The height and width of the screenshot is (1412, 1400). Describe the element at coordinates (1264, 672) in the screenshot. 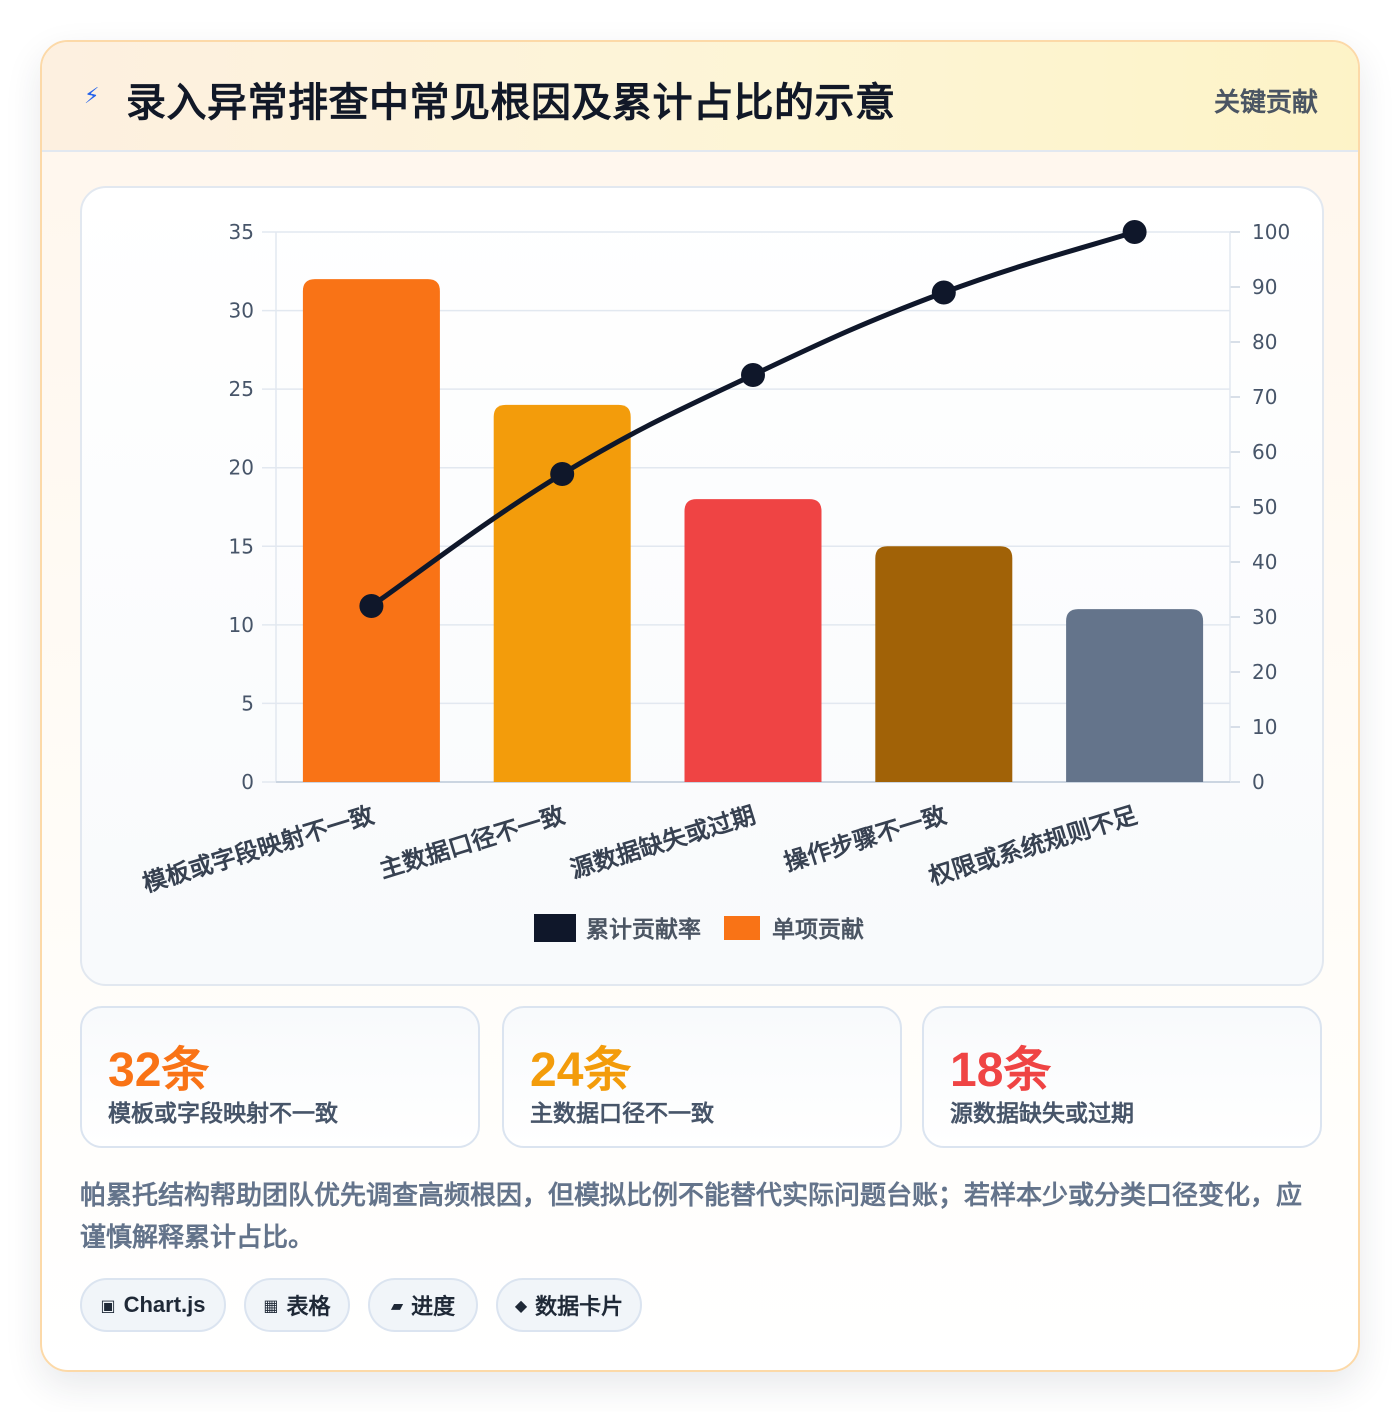

I see `y-right-tick-label: 20` at that location.